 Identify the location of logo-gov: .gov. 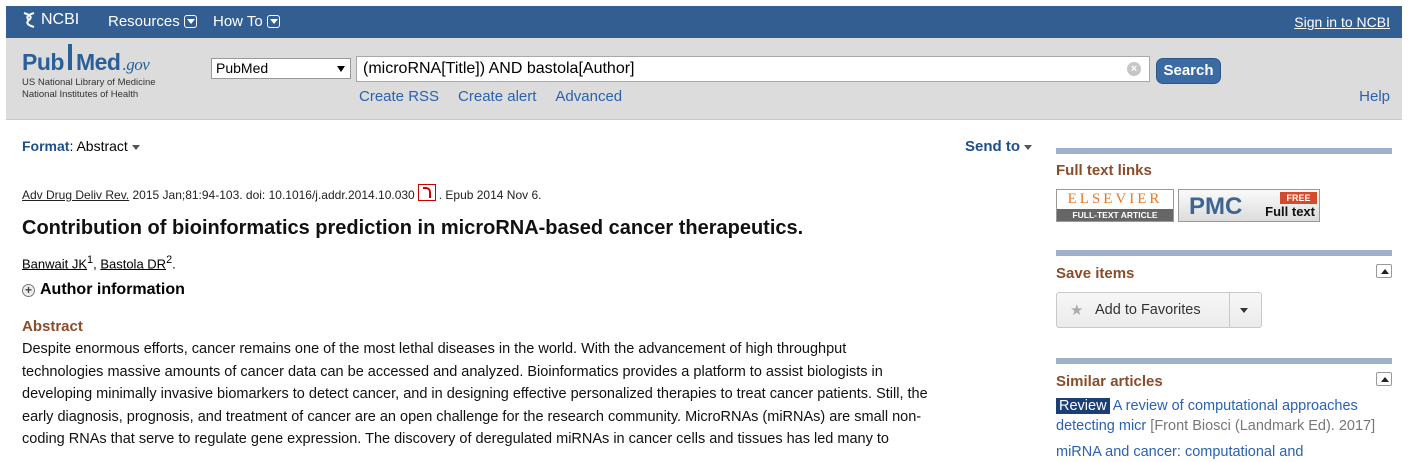
(136, 64).